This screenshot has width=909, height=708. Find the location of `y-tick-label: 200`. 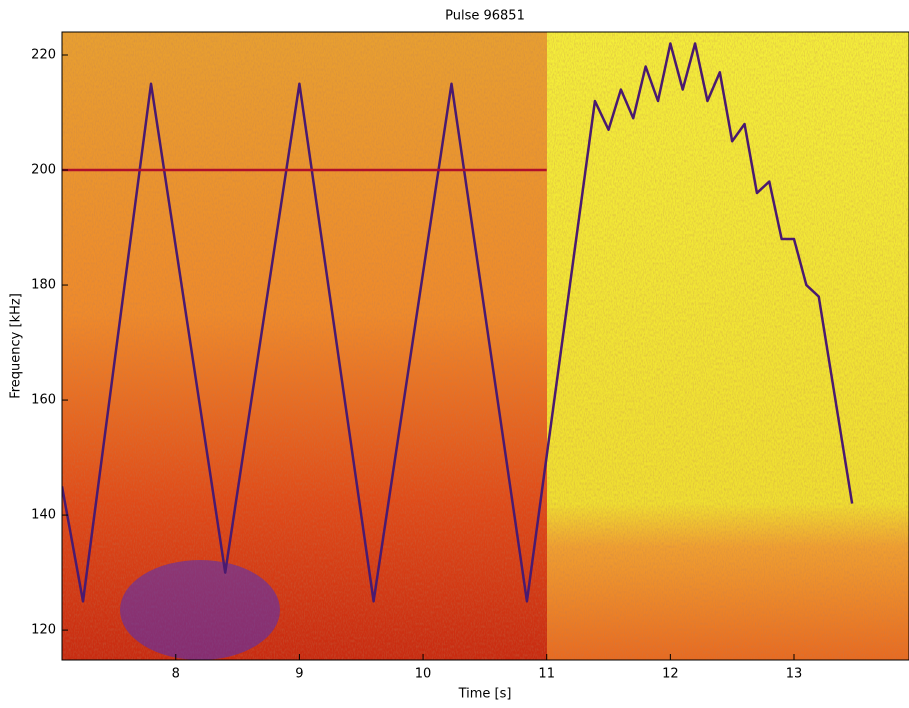

y-tick-label: 200 is located at coordinates (43, 170).